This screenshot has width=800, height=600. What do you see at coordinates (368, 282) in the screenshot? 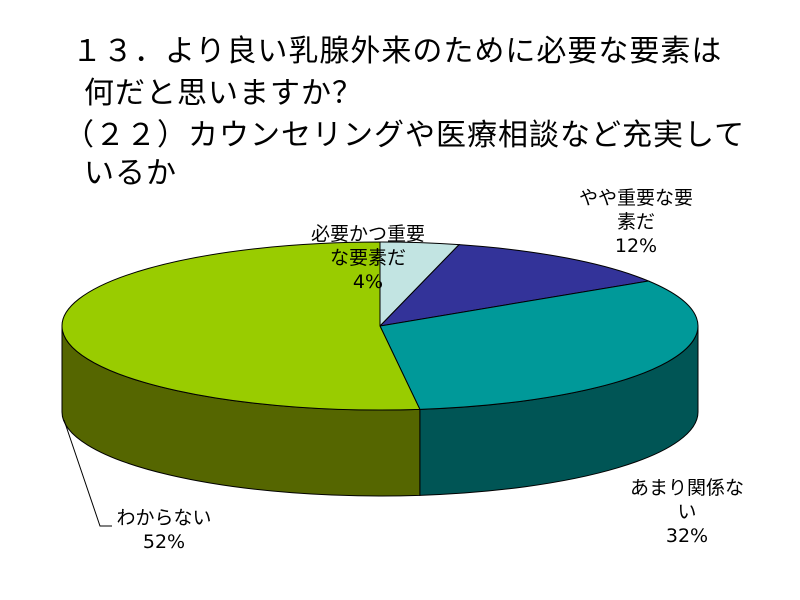
I see `slice-percent: 4%` at bounding box center [368, 282].